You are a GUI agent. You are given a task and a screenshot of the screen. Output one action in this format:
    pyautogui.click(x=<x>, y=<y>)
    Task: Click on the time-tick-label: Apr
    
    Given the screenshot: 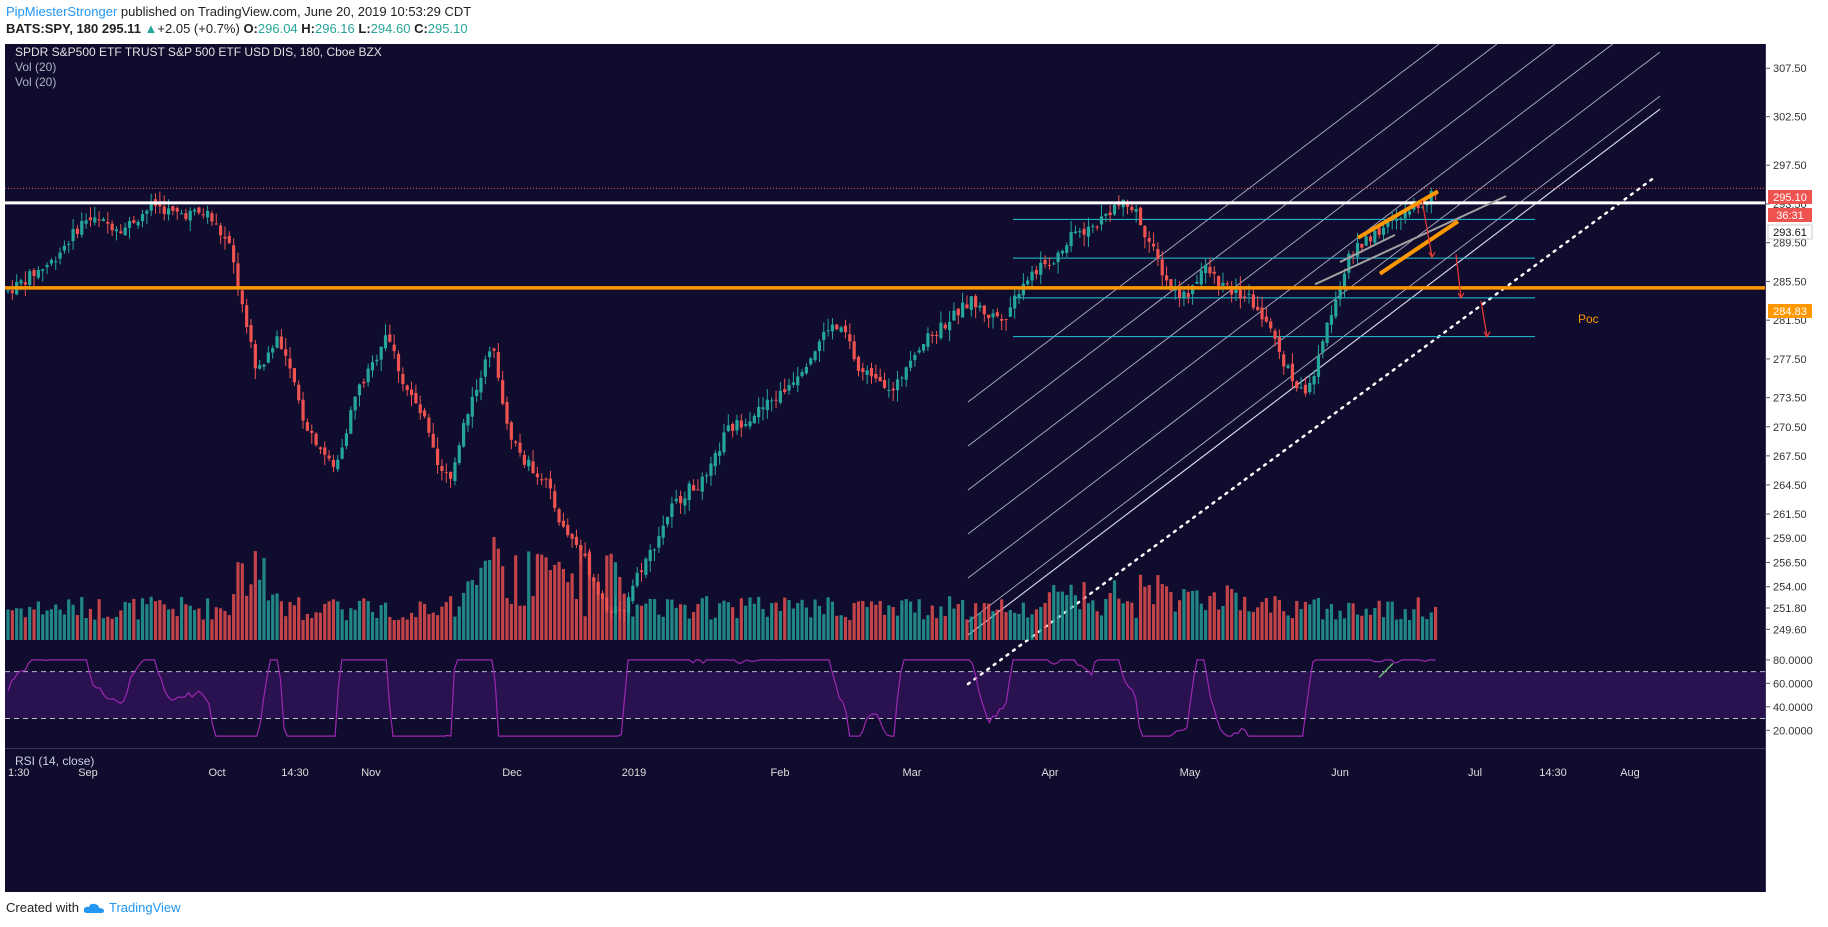 What is the action you would take?
    pyautogui.click(x=1049, y=773)
    